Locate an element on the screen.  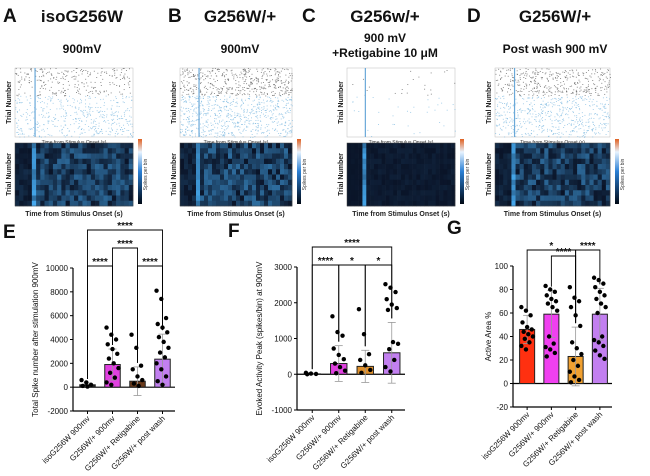
significance-bracket is located at coordinates (150, 314).